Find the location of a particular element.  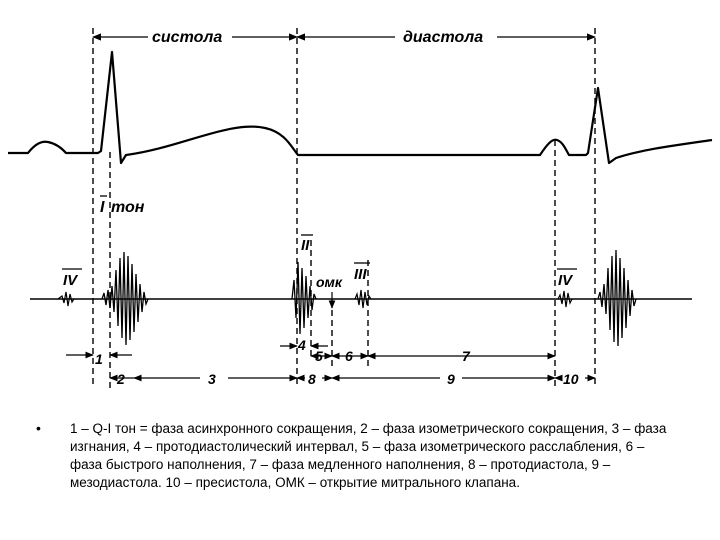

tone4-right-waveform is located at coordinates (565, 299).